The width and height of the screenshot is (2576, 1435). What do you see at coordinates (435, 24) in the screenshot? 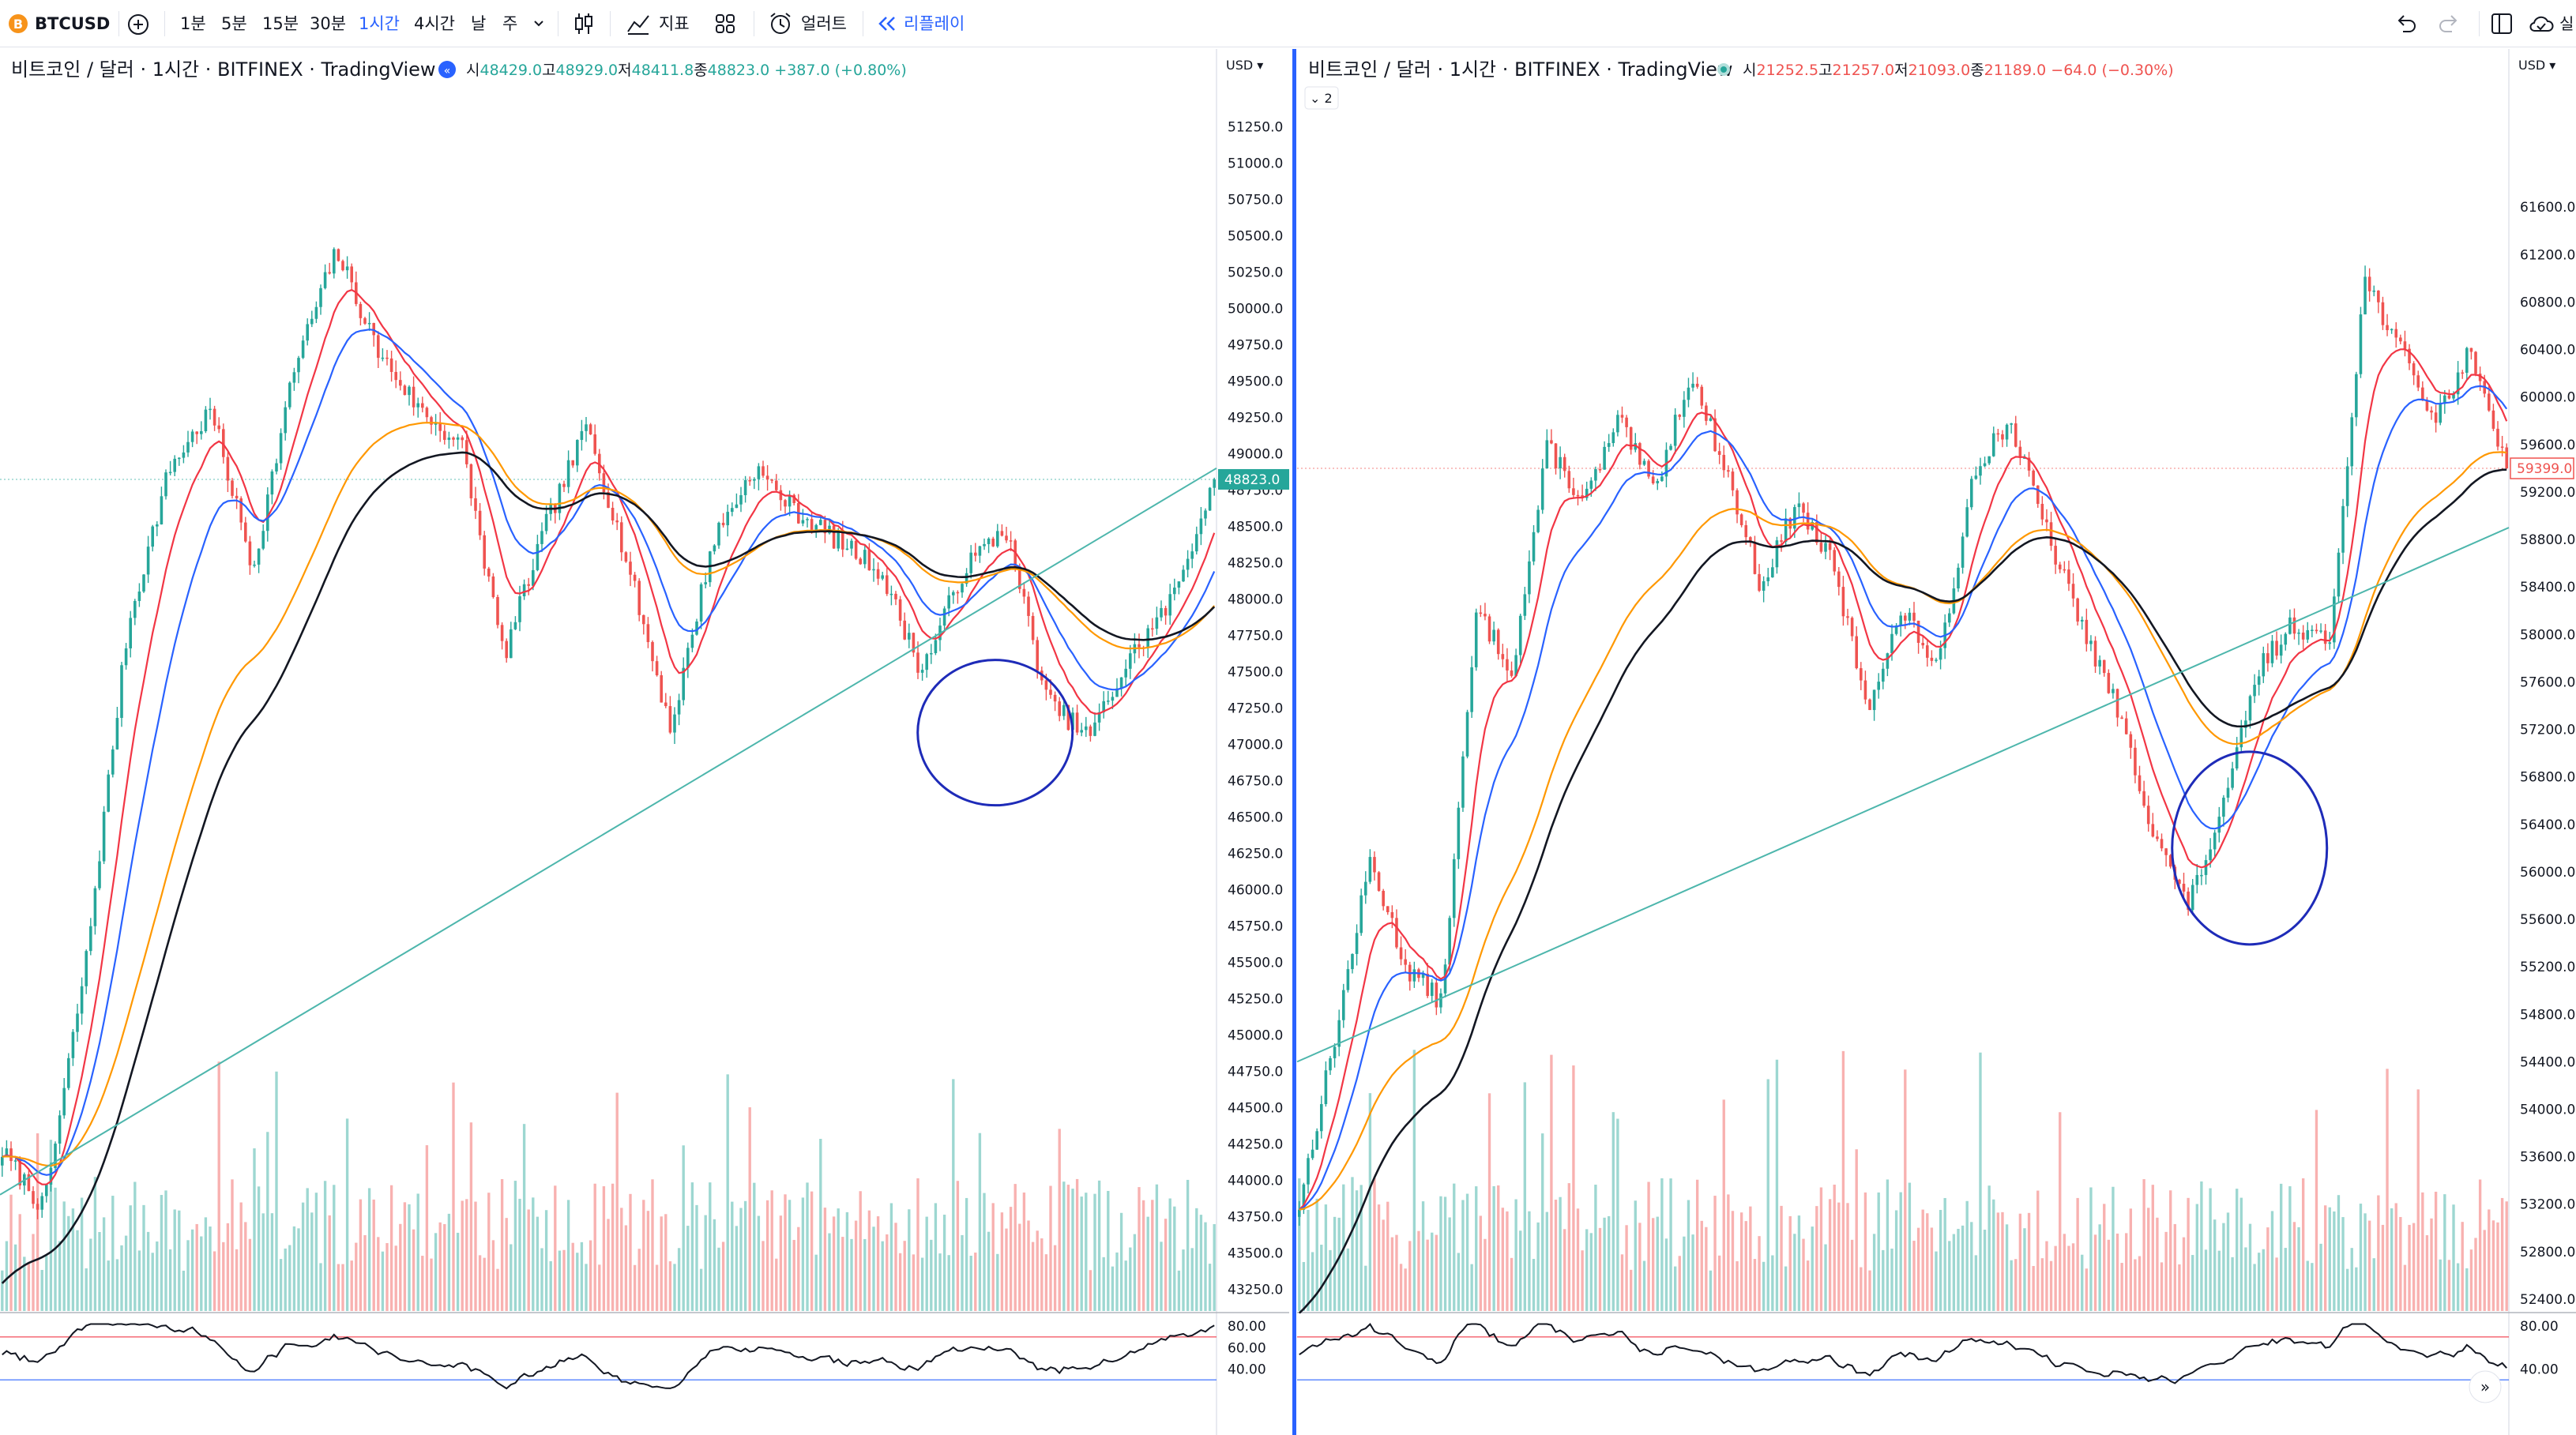
I see `interval-4h: 4시간` at bounding box center [435, 24].